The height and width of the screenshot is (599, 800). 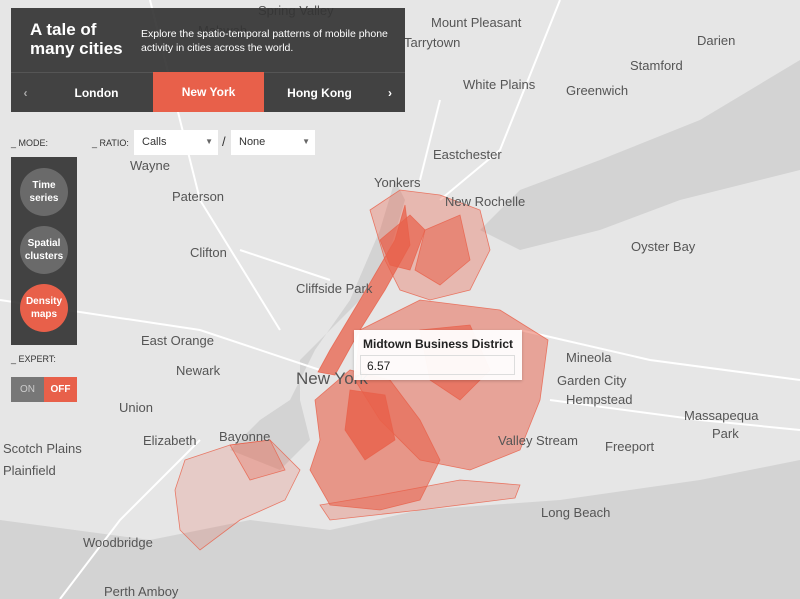 I want to click on map-label: Eastchester, so click(x=467, y=154).